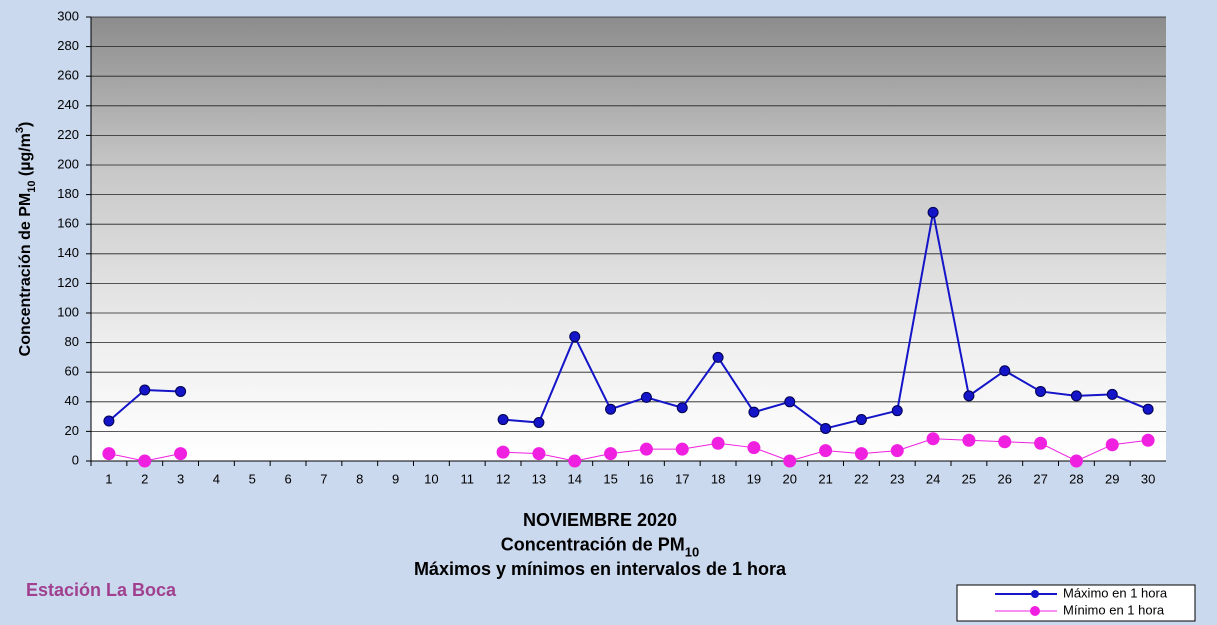 Image resolution: width=1217 pixels, height=625 pixels. What do you see at coordinates (68, 223) in the screenshot?
I see `y-tick-label: 160` at bounding box center [68, 223].